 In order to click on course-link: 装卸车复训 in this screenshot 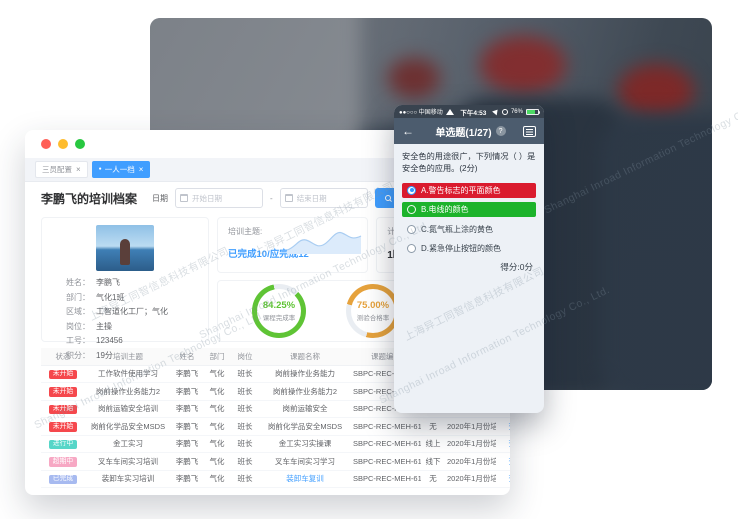, I will do `click(305, 479)`.